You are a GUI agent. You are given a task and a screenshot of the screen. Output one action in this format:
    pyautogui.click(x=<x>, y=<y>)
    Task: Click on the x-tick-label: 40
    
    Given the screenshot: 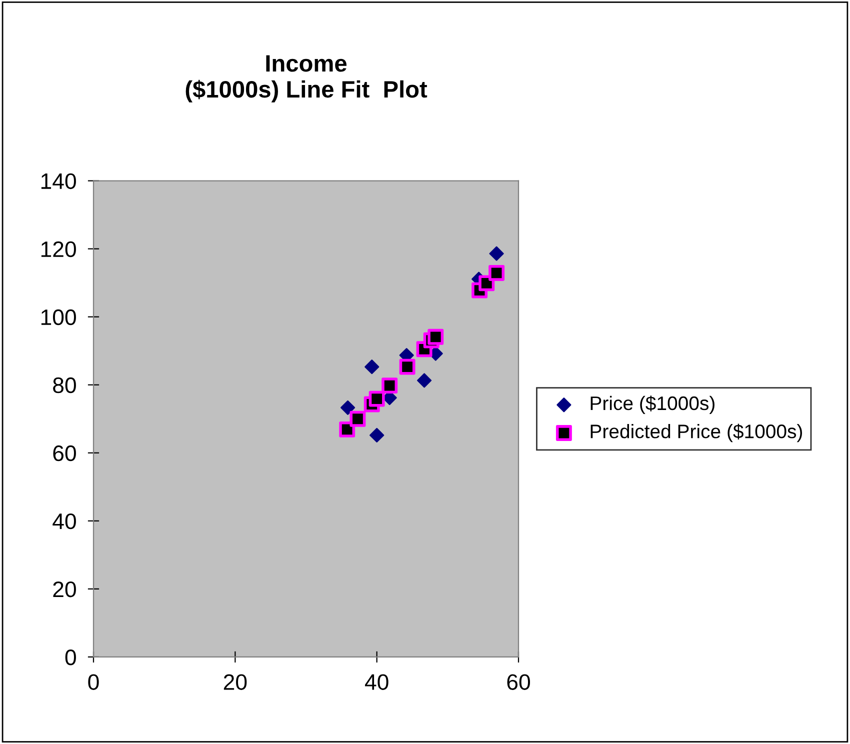 What is the action you would take?
    pyautogui.click(x=376, y=682)
    